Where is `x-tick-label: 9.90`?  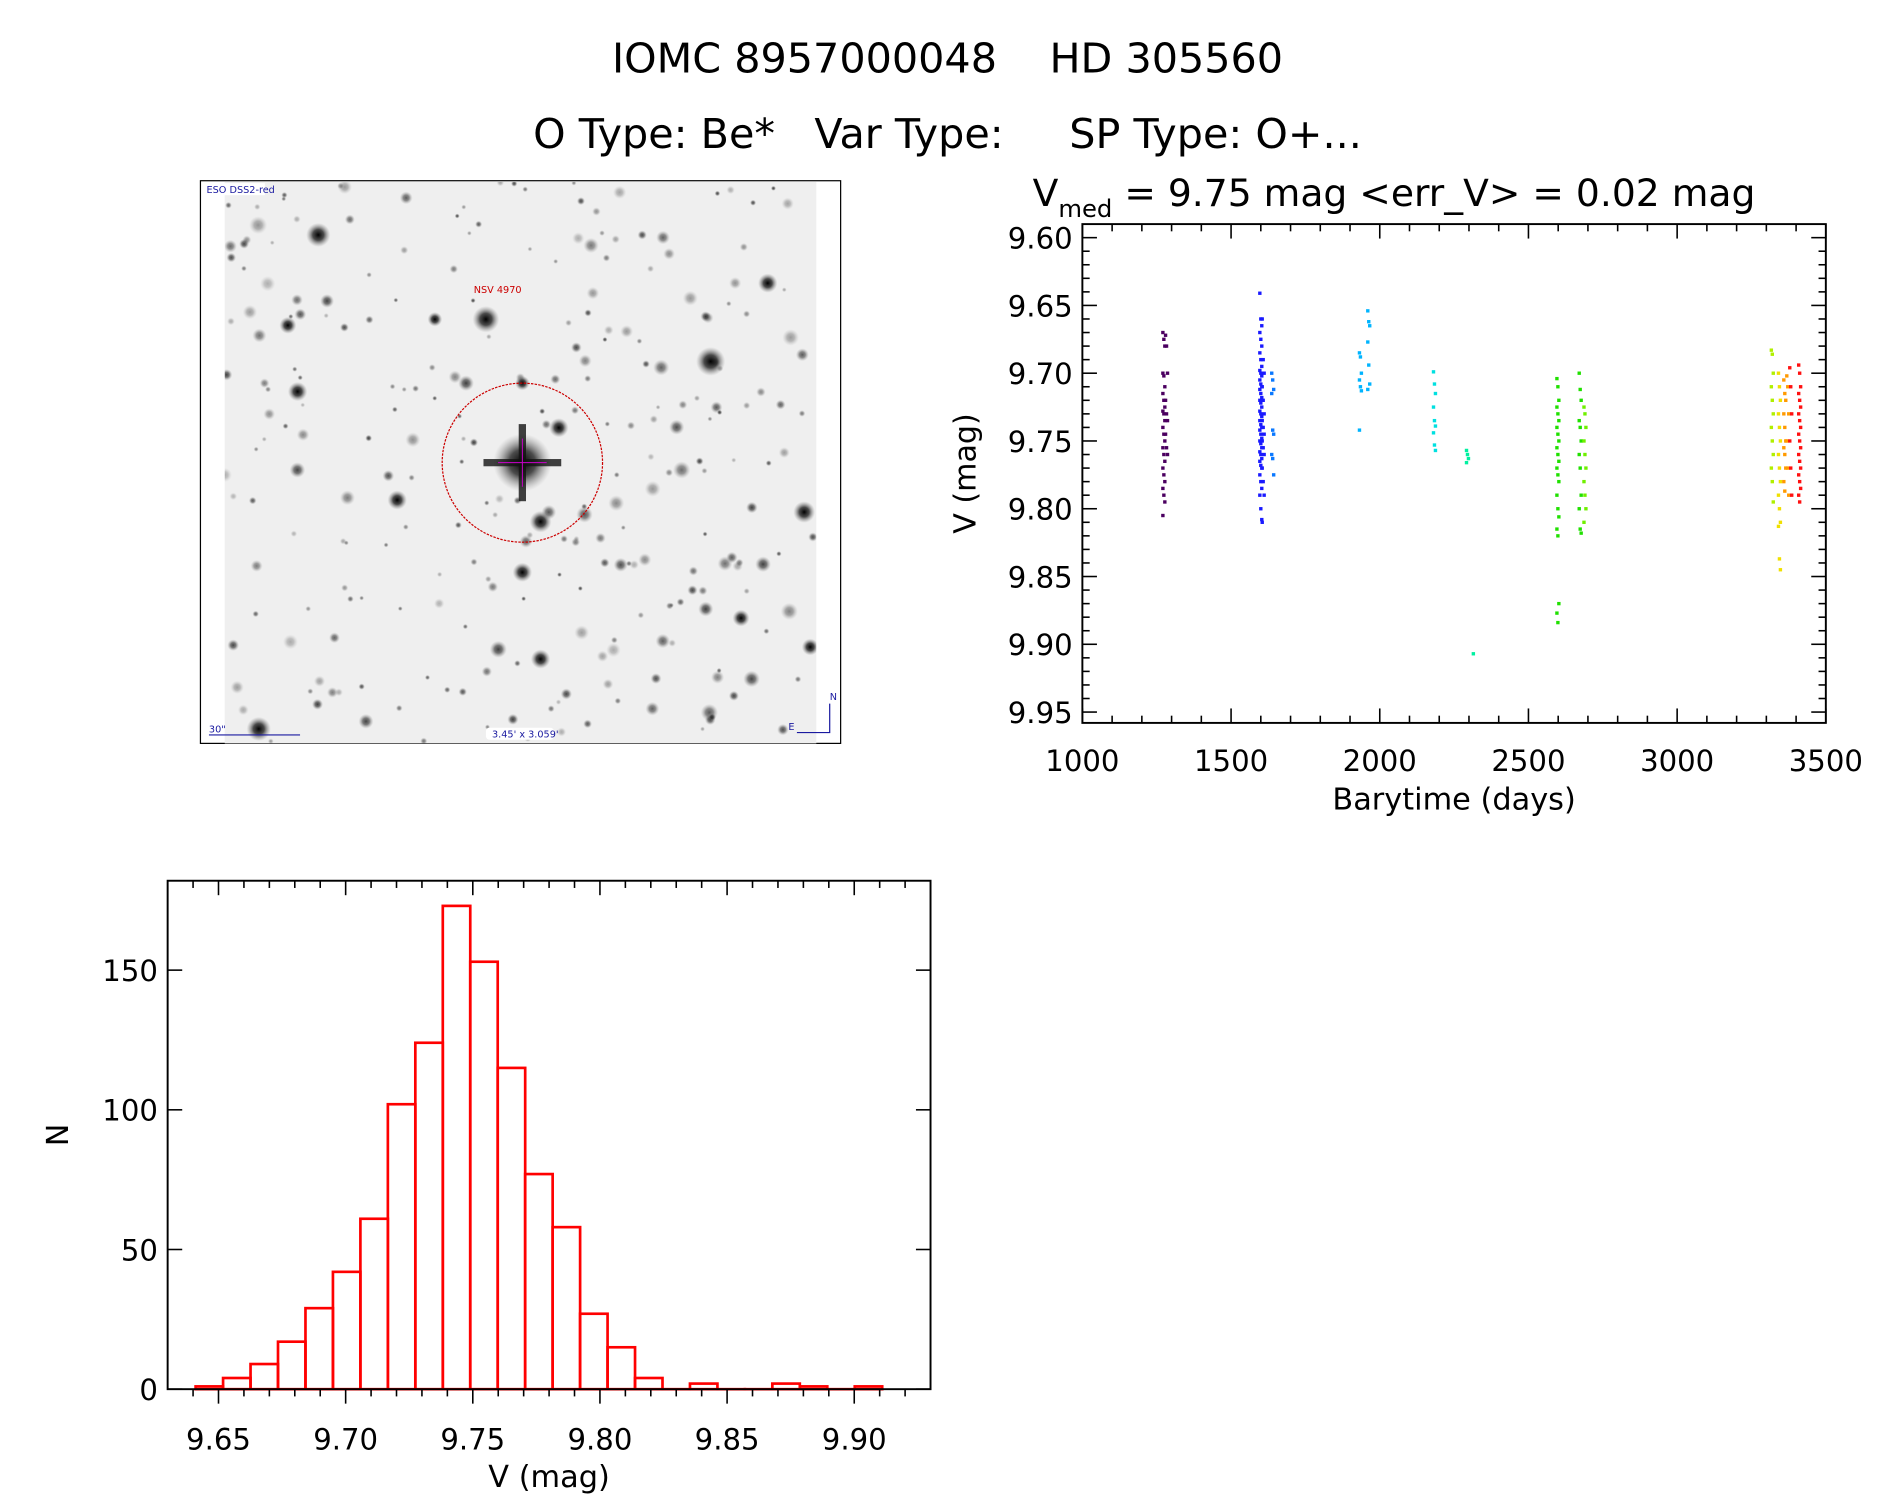
x-tick-label: 9.90 is located at coordinates (854, 1440).